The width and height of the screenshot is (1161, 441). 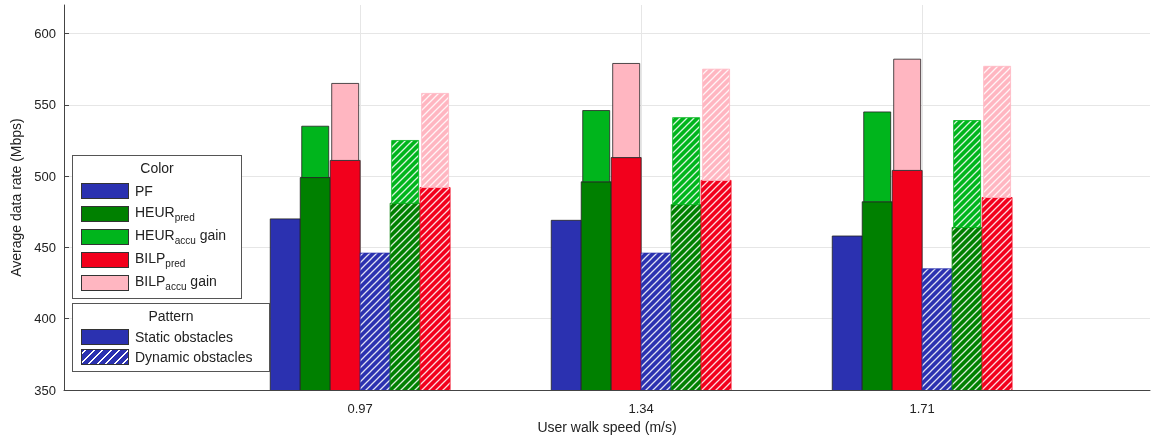 What do you see at coordinates (16, 197) in the screenshot?
I see `y-axis-title: Average data rate (Mbps)` at bounding box center [16, 197].